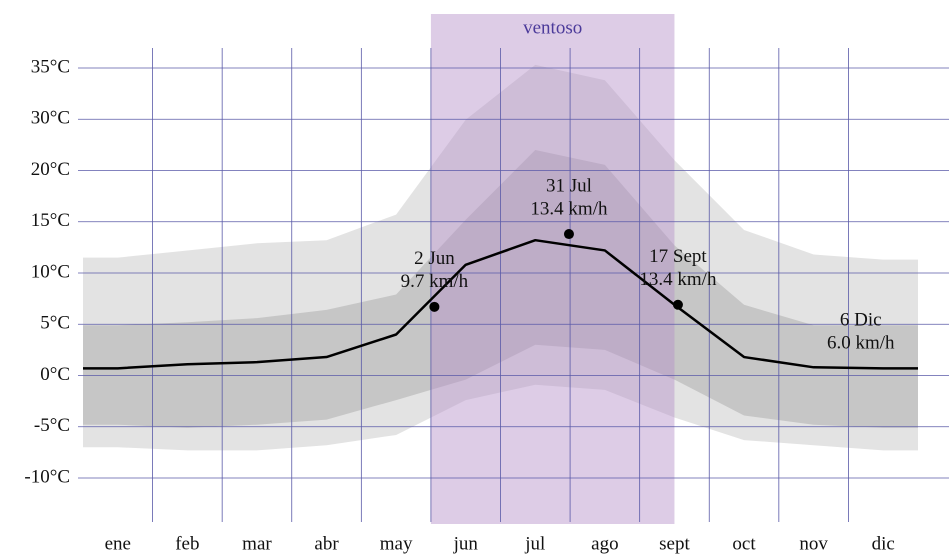 The image size is (949, 557). What do you see at coordinates (47, 476) in the screenshot?
I see `y-tick-label: -10°C` at bounding box center [47, 476].